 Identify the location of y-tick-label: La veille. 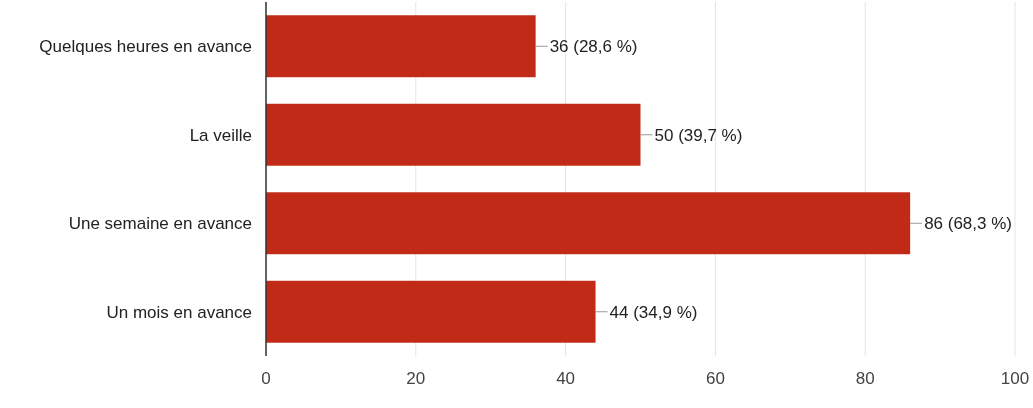
(220, 135).